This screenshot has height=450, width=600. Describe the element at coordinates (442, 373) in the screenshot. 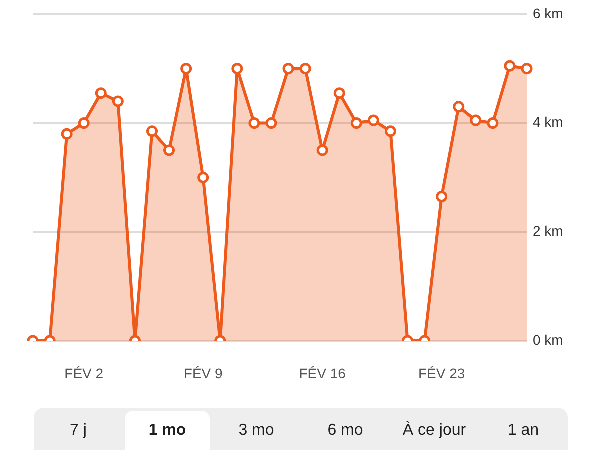

I see `x-tick-label: FÉV 23` at that location.